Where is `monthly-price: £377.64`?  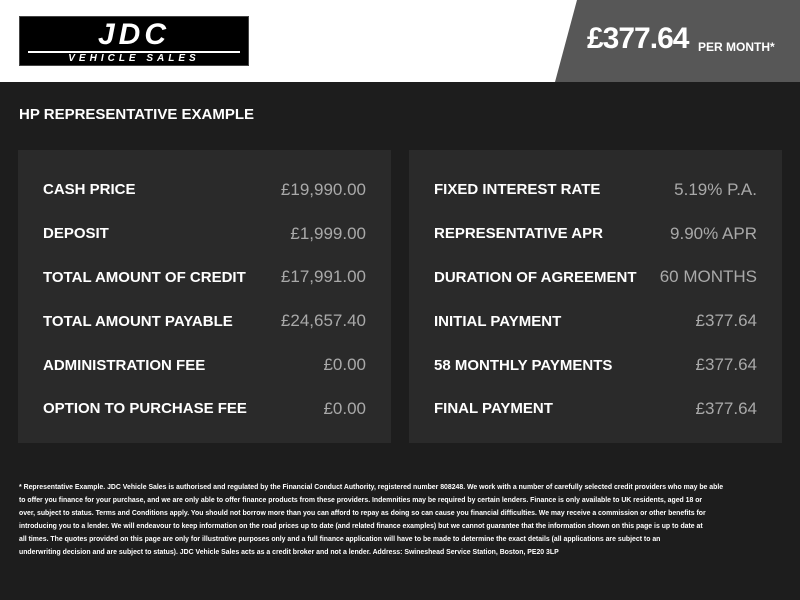 monthly-price: £377.64 is located at coordinates (638, 38).